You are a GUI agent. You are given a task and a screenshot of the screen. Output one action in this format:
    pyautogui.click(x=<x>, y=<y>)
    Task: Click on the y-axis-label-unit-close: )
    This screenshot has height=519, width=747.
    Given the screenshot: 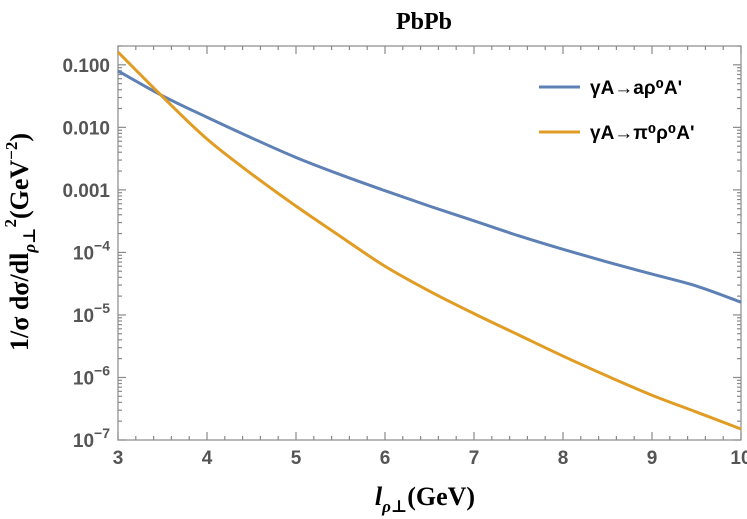 What is the action you would take?
    pyautogui.click(x=19, y=137)
    